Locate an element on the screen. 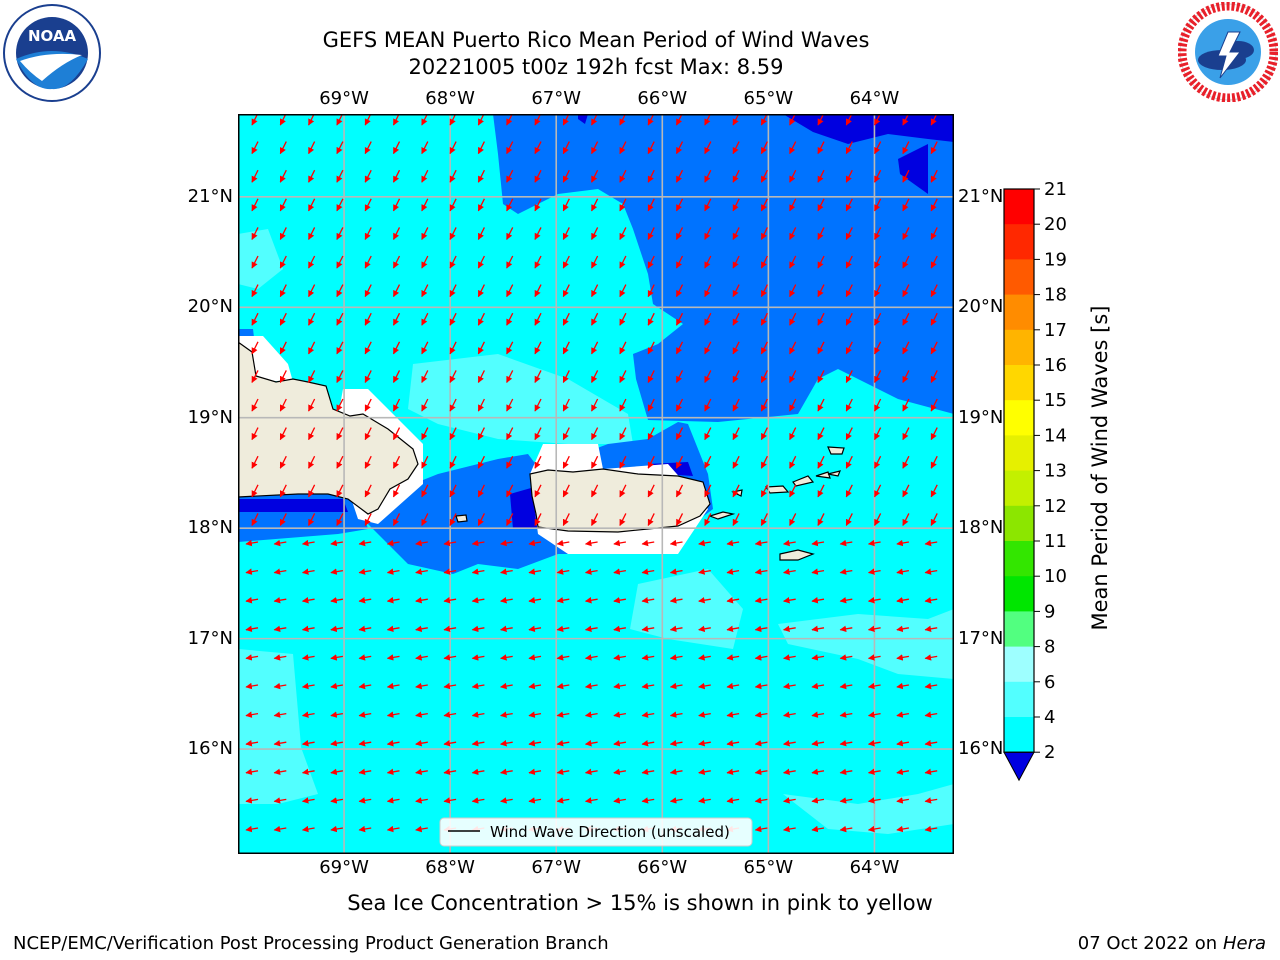 The image size is (1280, 960). footer-machine: Hera is located at coordinates (1244, 943).